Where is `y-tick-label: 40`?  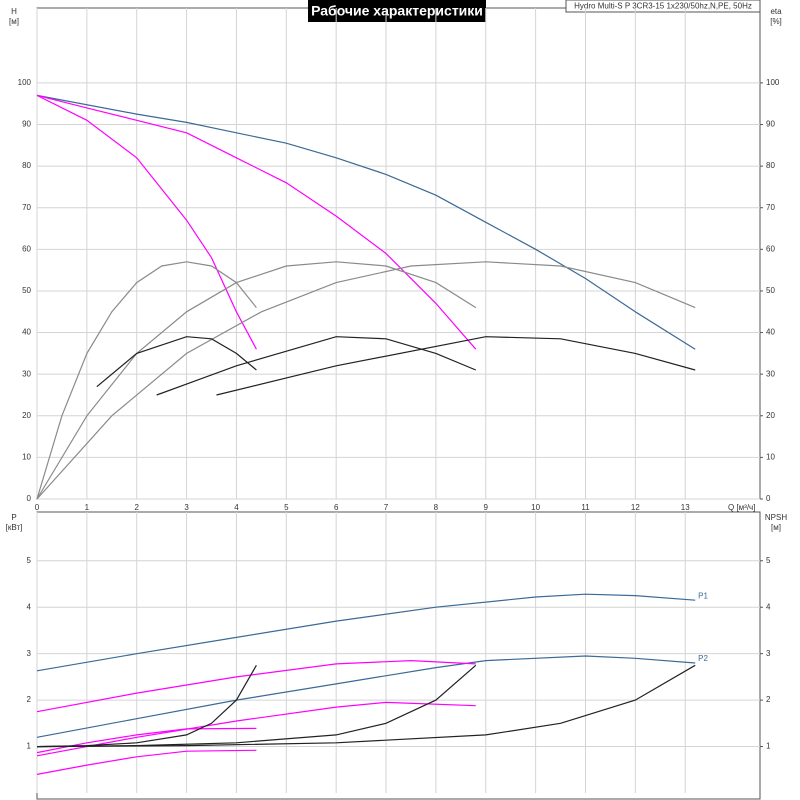
y-tick-label: 40 is located at coordinates (26, 332).